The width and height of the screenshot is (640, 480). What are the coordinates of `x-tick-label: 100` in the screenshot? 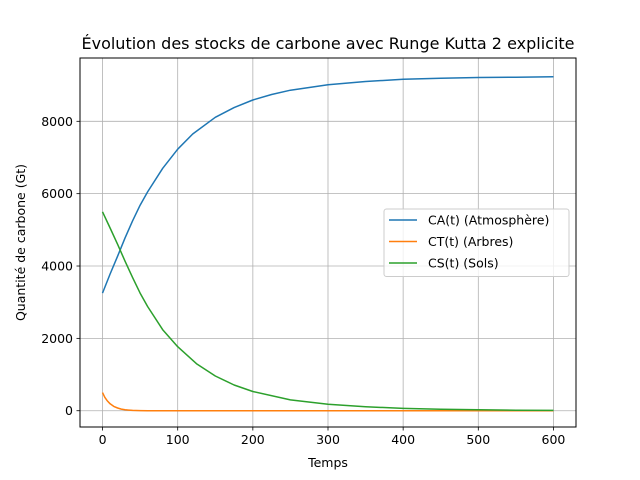 It's located at (178, 439).